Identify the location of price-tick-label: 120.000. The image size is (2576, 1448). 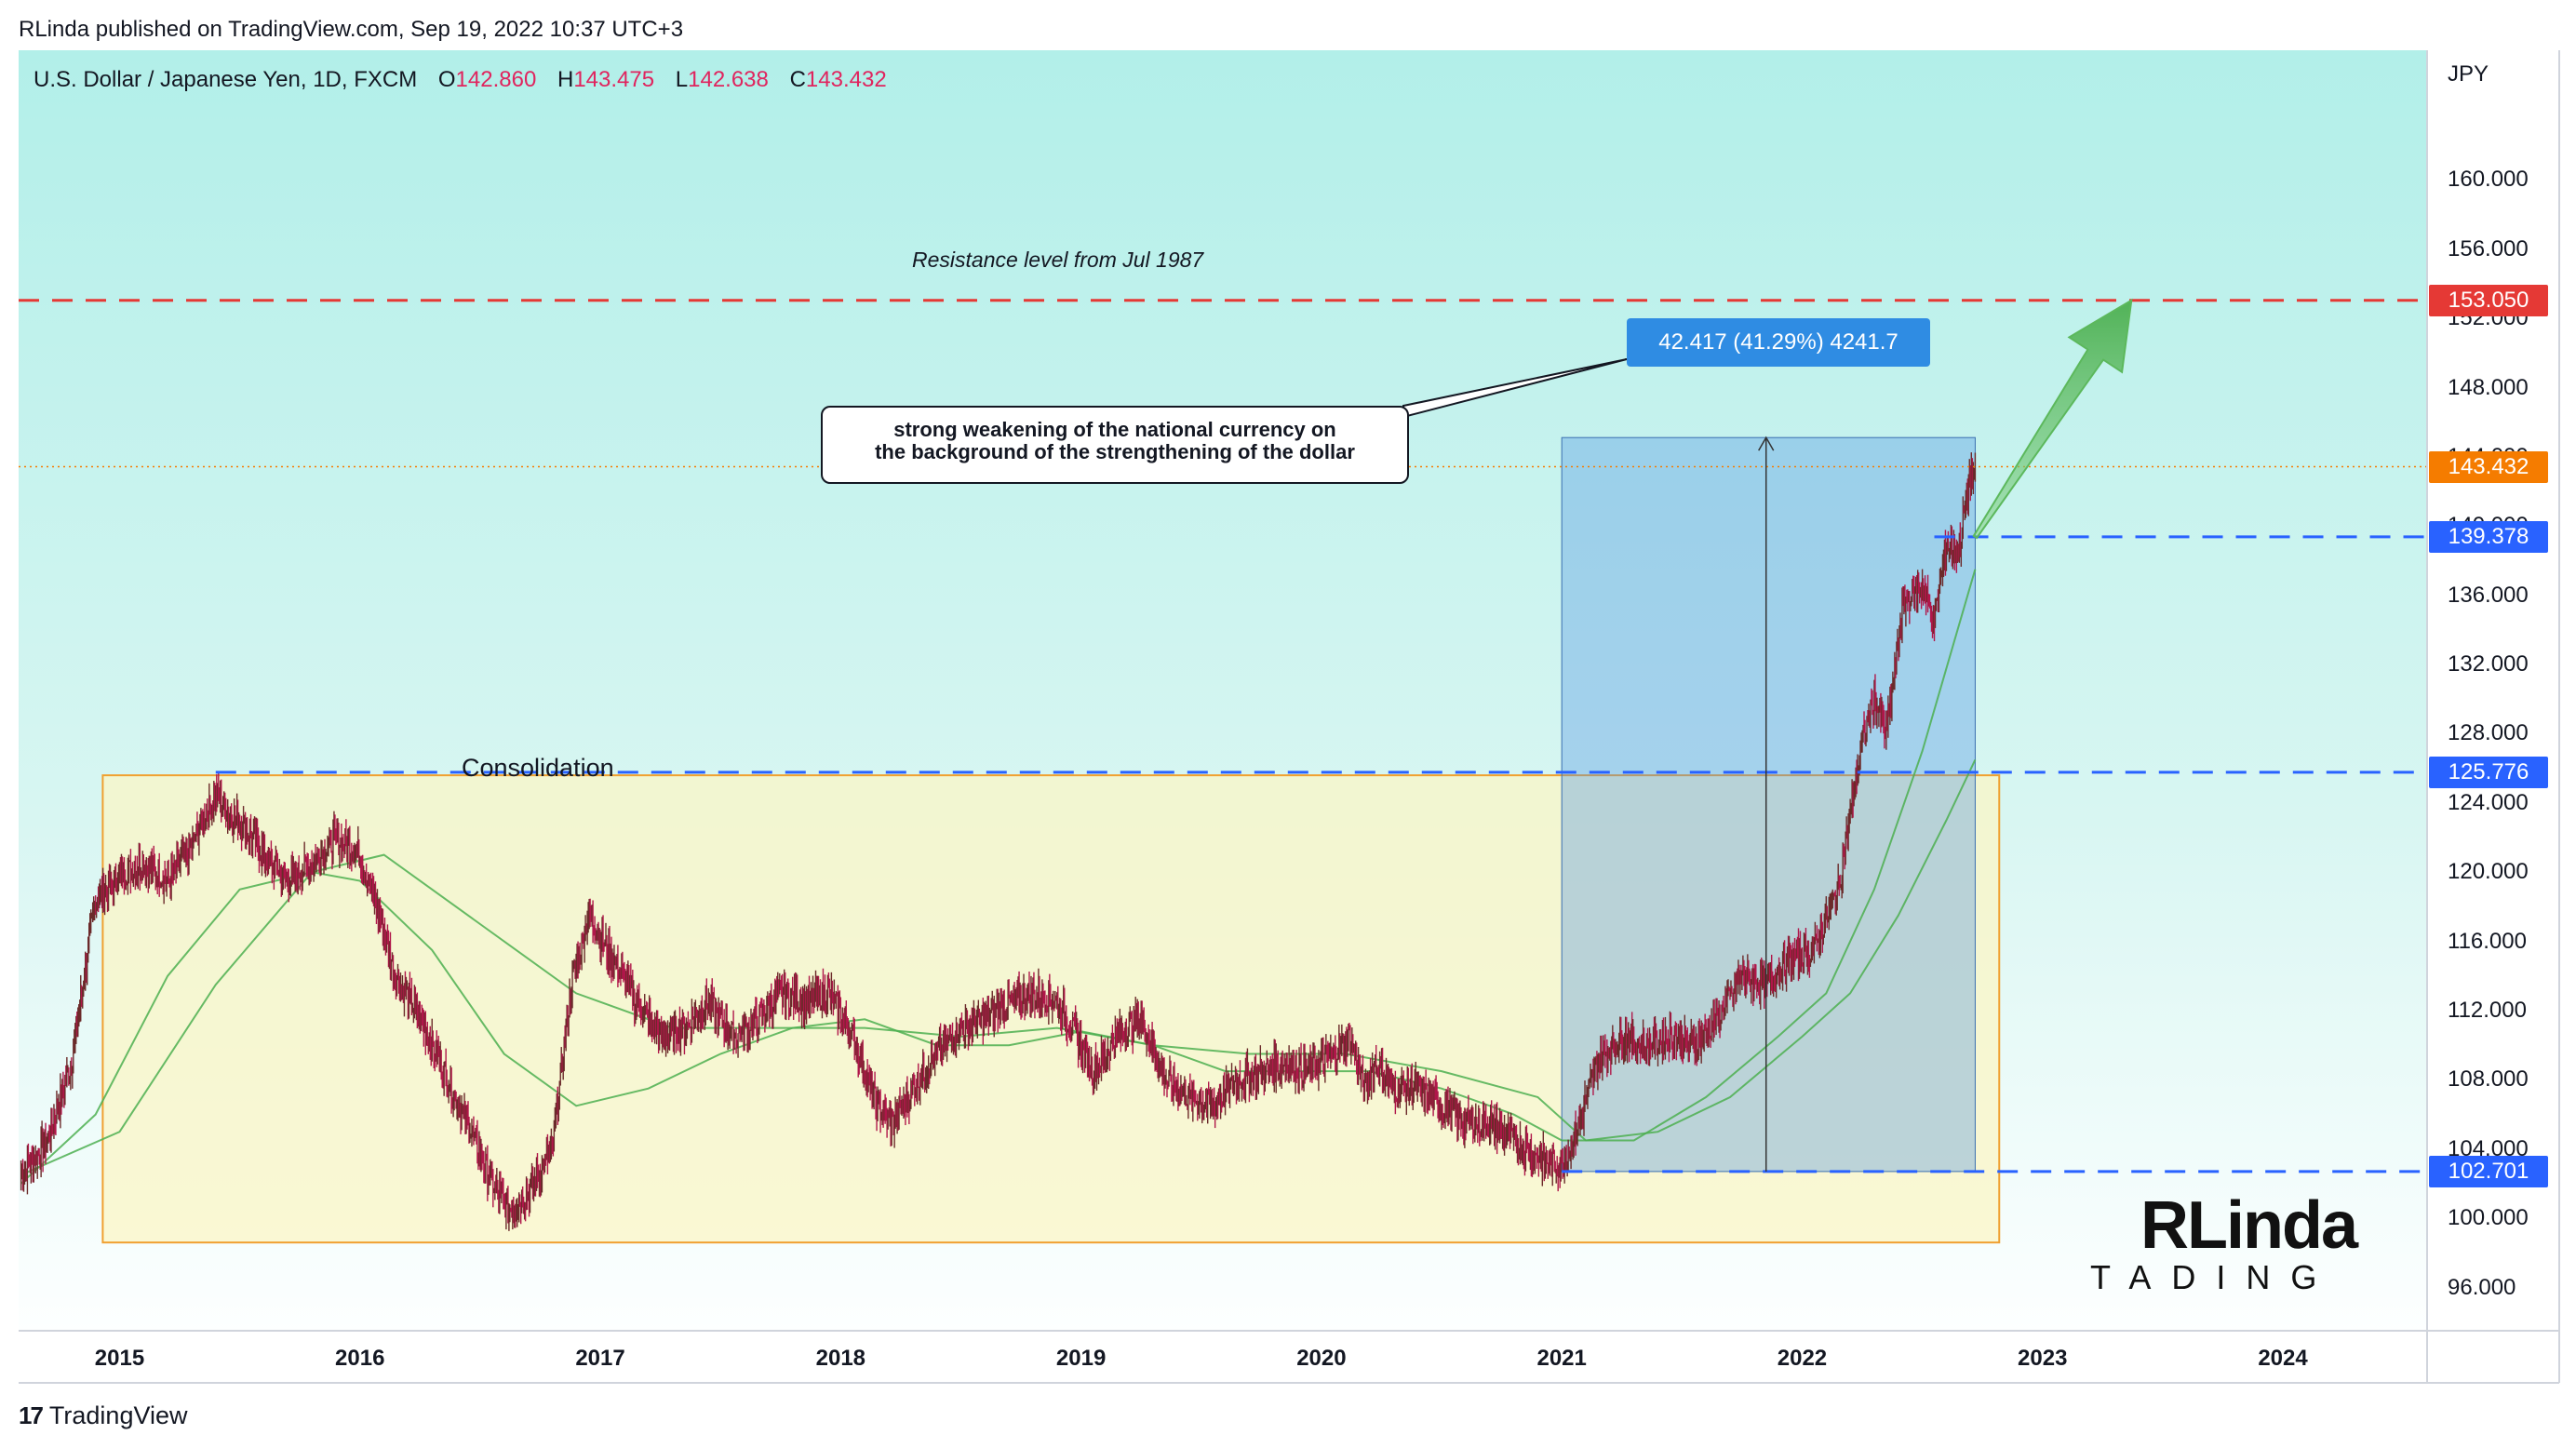
(2488, 872).